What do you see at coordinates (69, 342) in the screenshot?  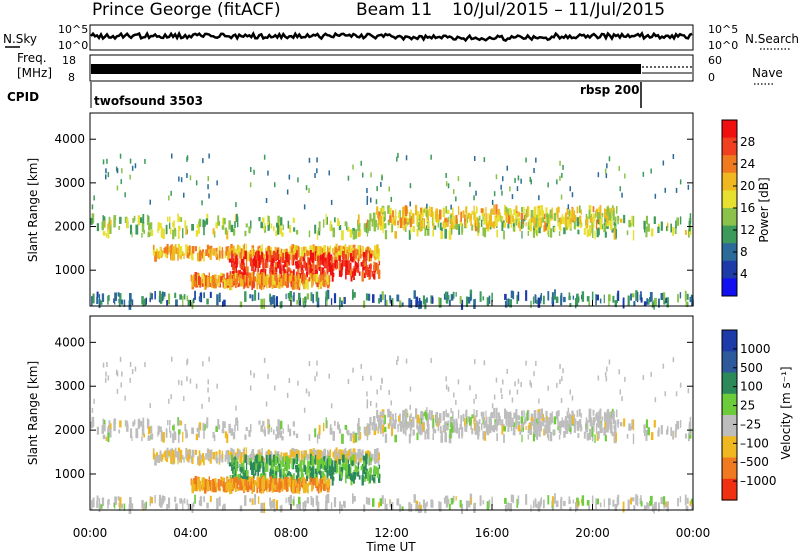 I see `y-tick-label: 4000` at bounding box center [69, 342].